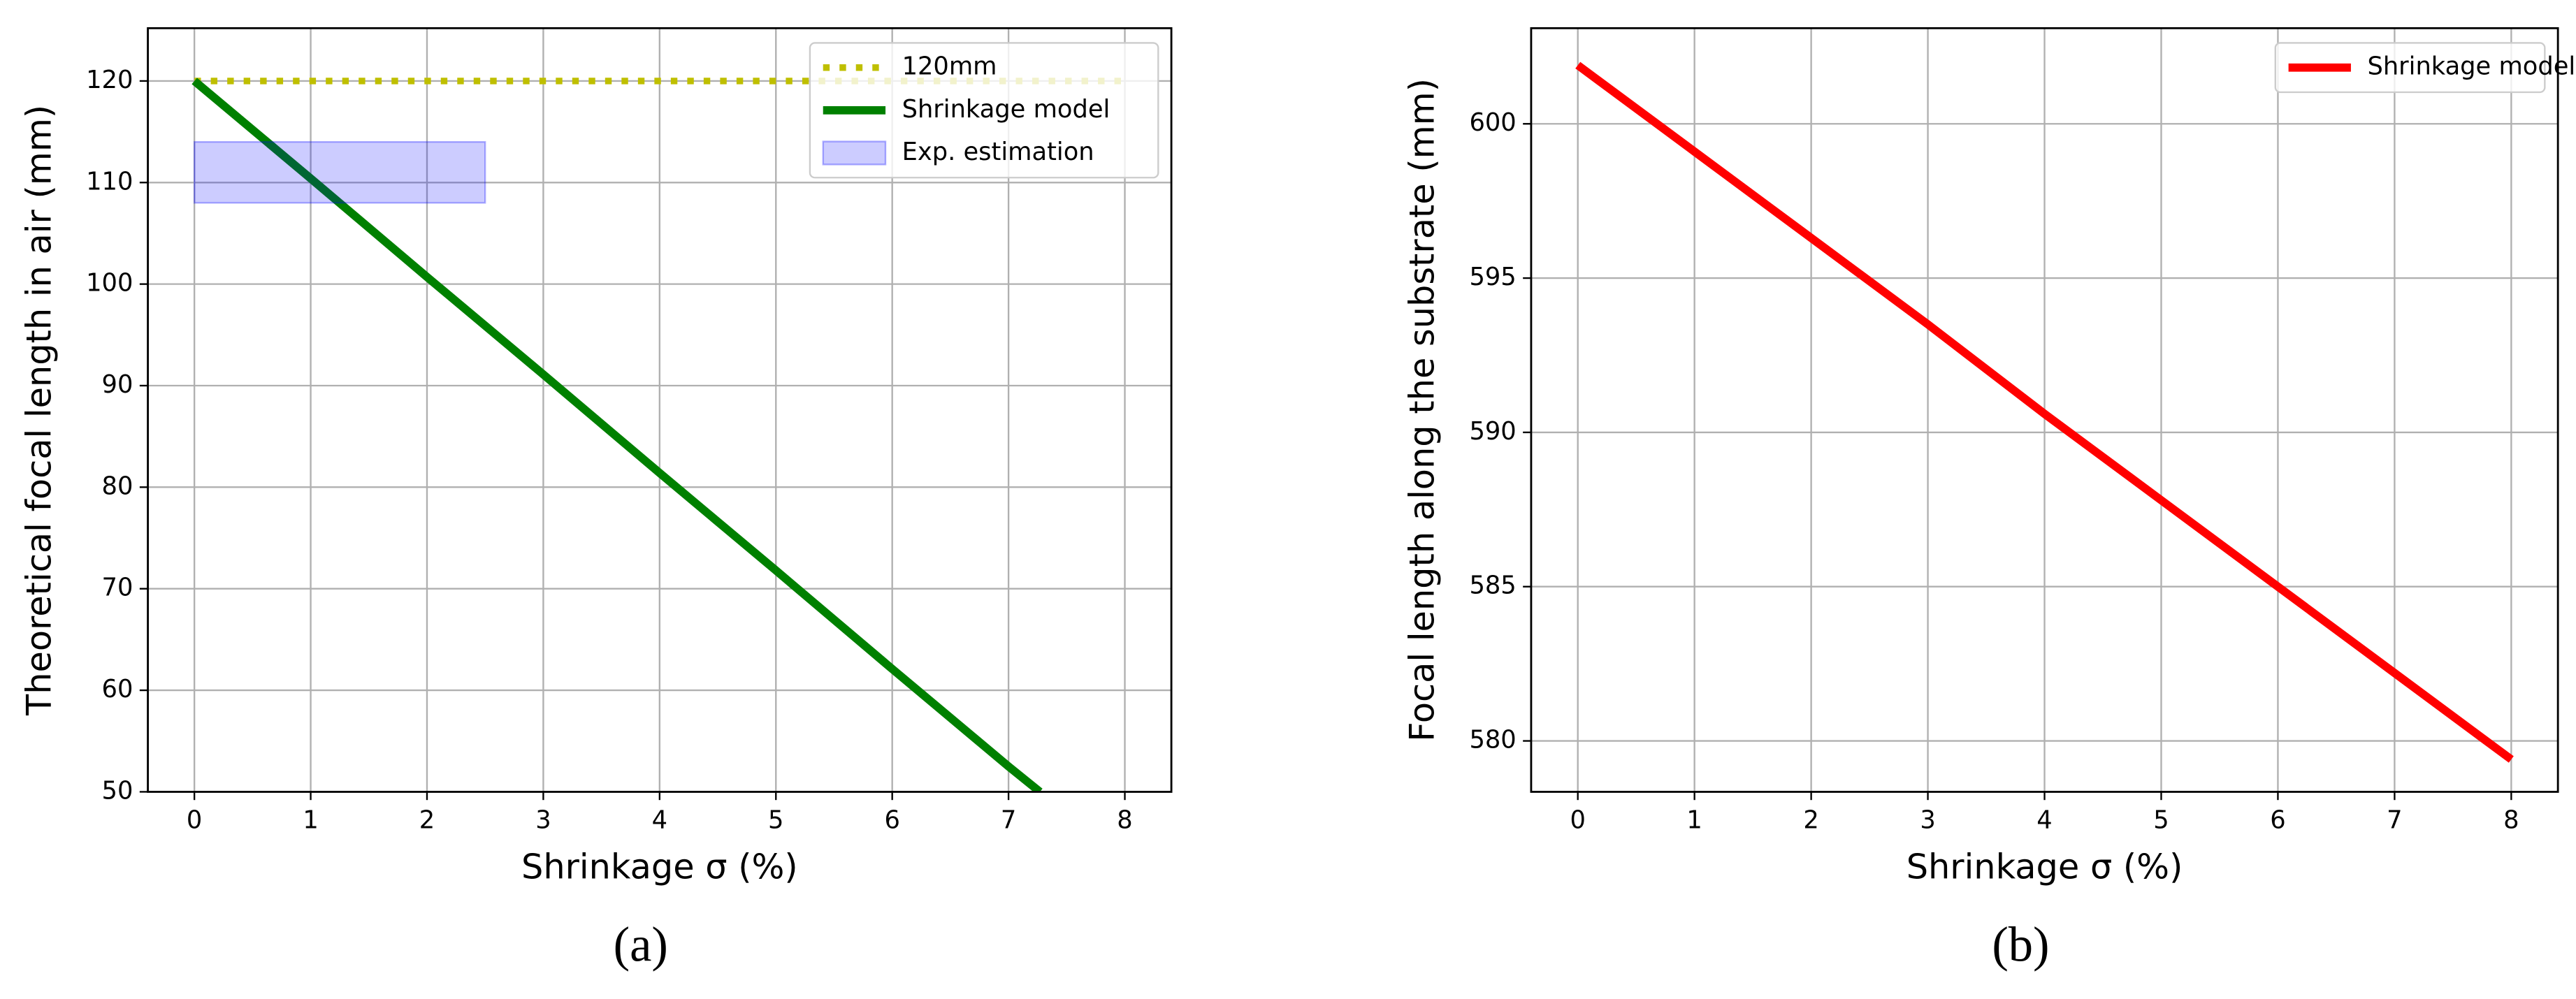 This screenshot has height=999, width=2576. I want to click on y-tick-label: 90, so click(118, 384).